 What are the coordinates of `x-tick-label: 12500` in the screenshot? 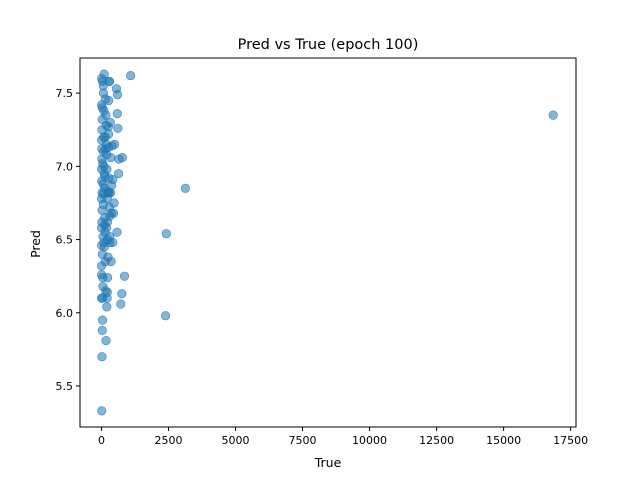 It's located at (436, 440).